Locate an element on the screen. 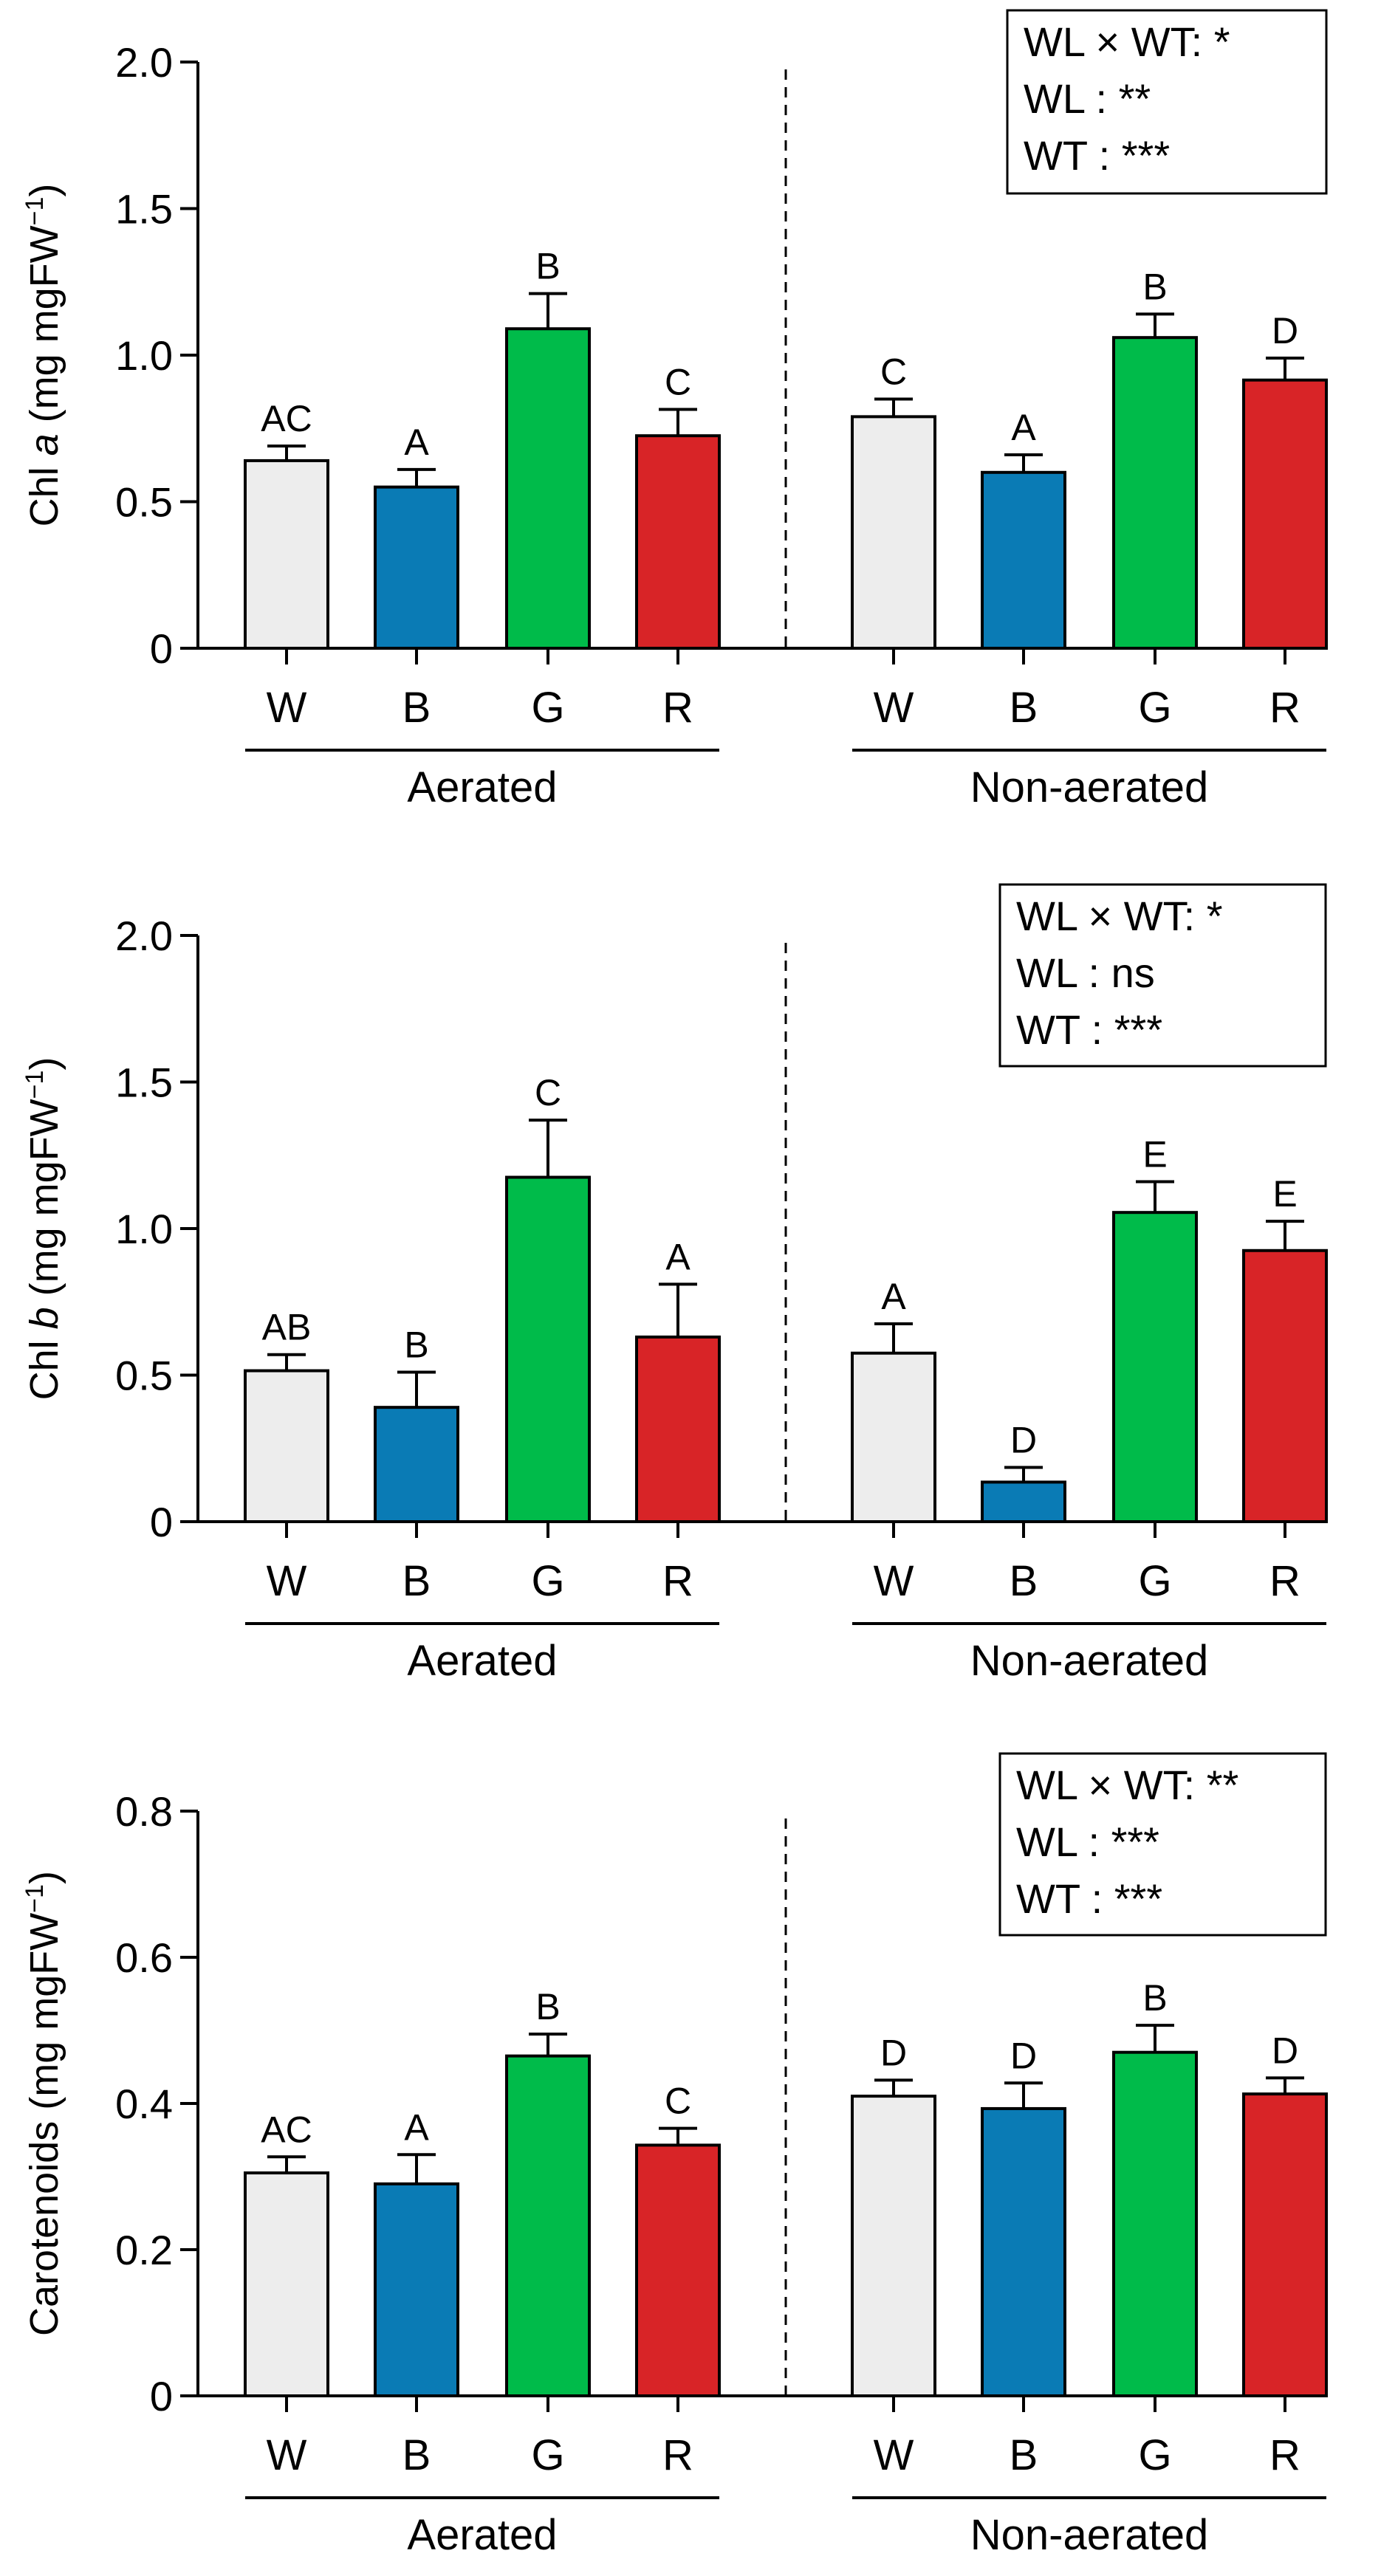 The image size is (1381, 2576). y-tick-label: 1.5 is located at coordinates (144, 209).